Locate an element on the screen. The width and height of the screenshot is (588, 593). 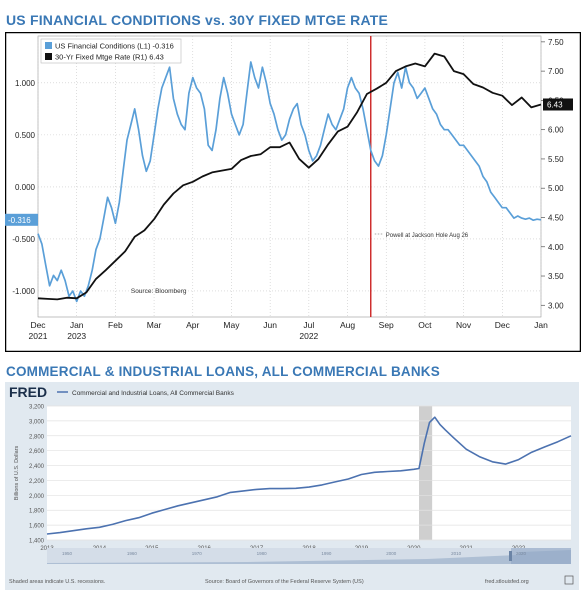
fred-navigator-year: 1980 is located at coordinates (262, 553).